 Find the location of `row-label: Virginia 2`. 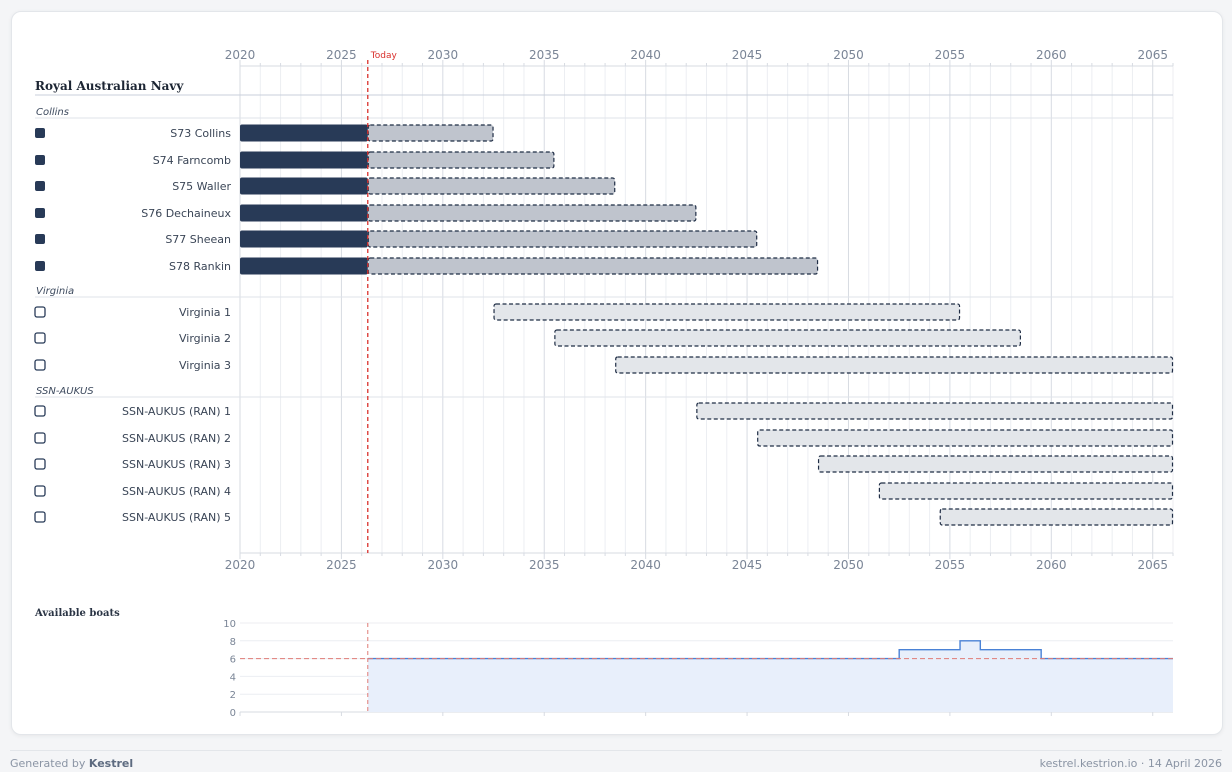

row-label: Virginia 2 is located at coordinates (205, 338).